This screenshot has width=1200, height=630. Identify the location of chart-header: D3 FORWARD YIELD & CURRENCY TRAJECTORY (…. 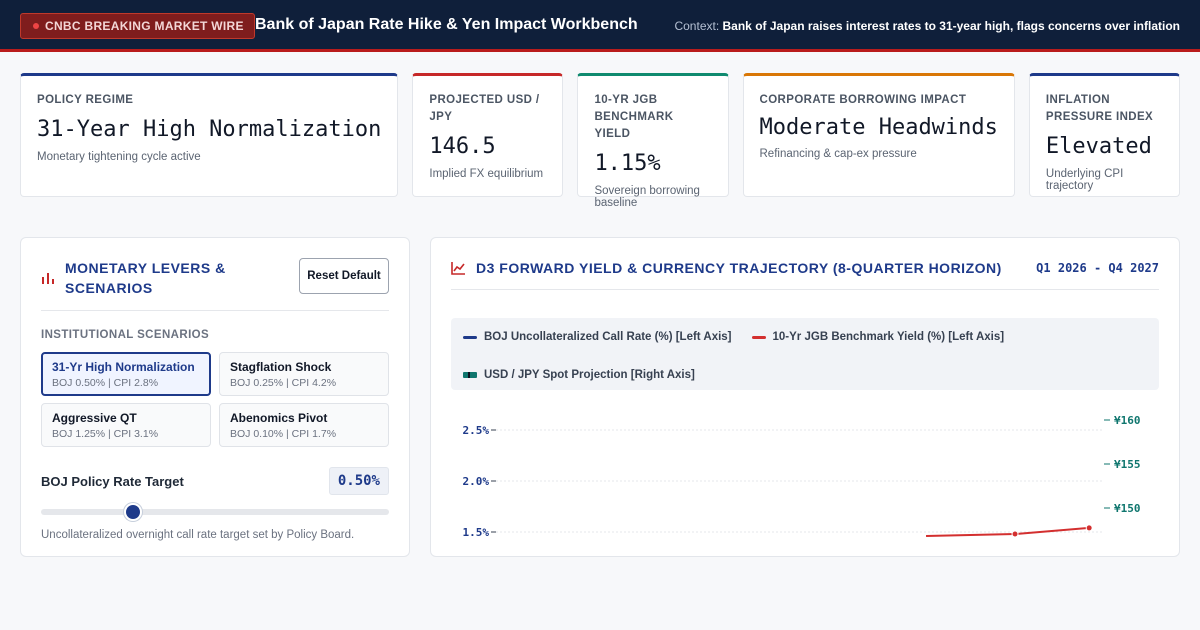
(805, 274).